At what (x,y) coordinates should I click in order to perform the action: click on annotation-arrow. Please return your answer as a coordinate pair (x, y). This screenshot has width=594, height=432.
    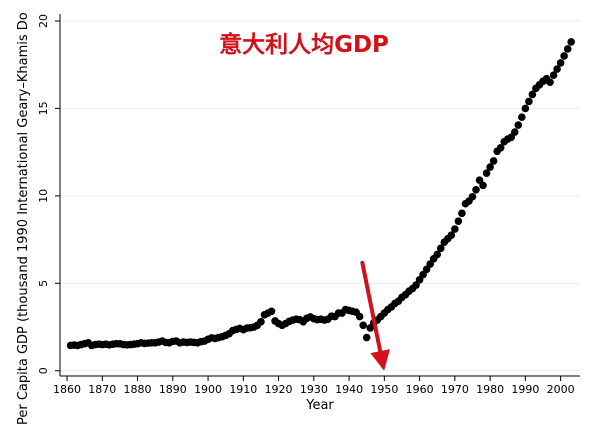
    Looking at the image, I should click on (375, 315).